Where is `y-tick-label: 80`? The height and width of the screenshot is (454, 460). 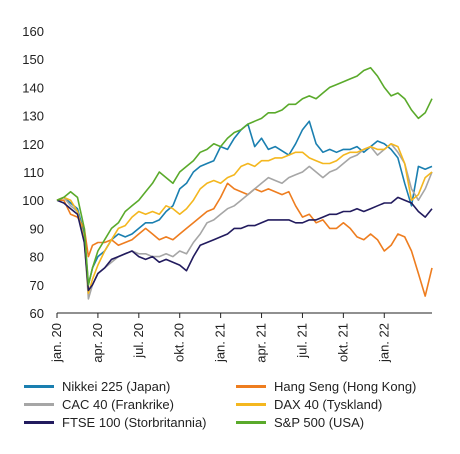 y-tick-label: 80 is located at coordinates (37, 257).